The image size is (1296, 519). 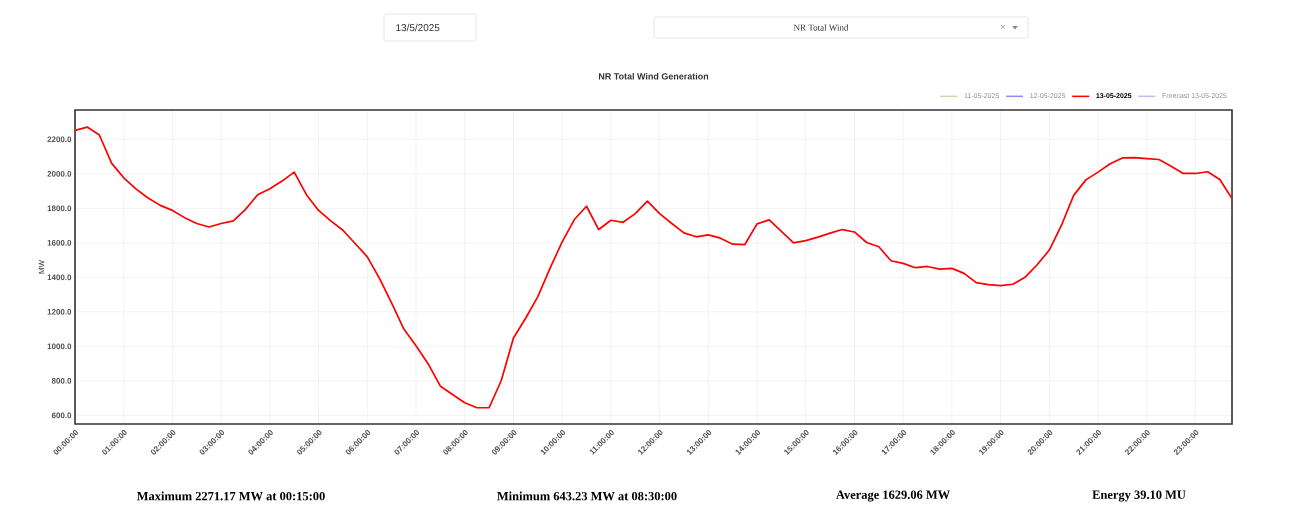 What do you see at coordinates (653, 76) in the screenshot?
I see `chart-title: NR Total Wind Generation` at bounding box center [653, 76].